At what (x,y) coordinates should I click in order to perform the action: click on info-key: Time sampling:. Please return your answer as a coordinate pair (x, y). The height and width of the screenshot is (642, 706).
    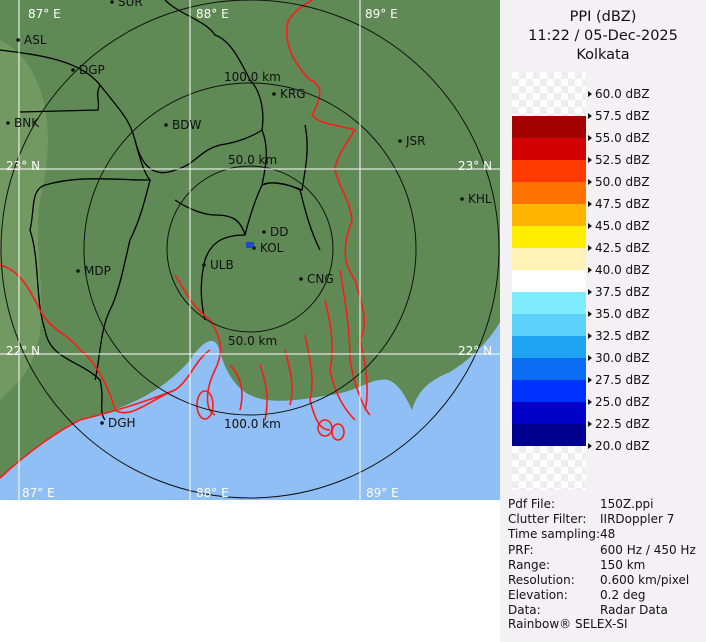
    Looking at the image, I should click on (554, 534).